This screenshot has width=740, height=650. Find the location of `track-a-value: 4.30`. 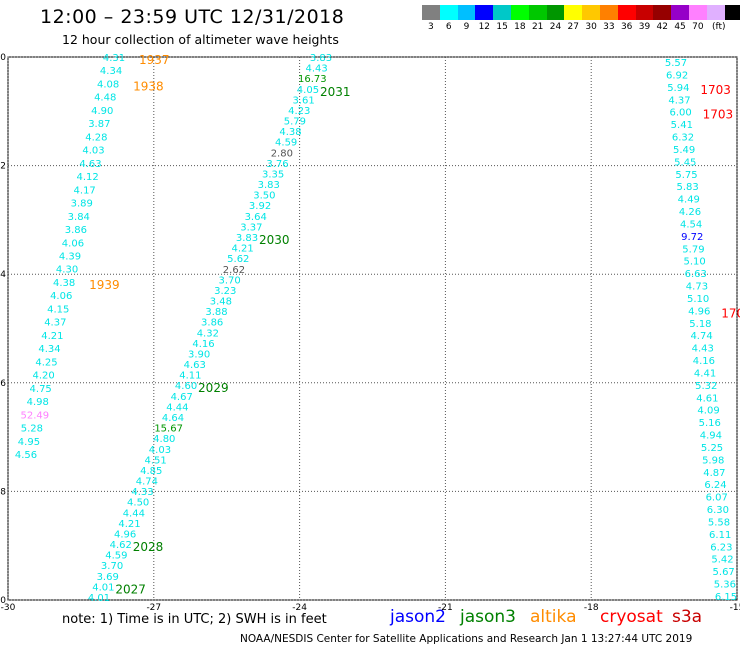

track-a-value: 4.30 is located at coordinates (67, 270).